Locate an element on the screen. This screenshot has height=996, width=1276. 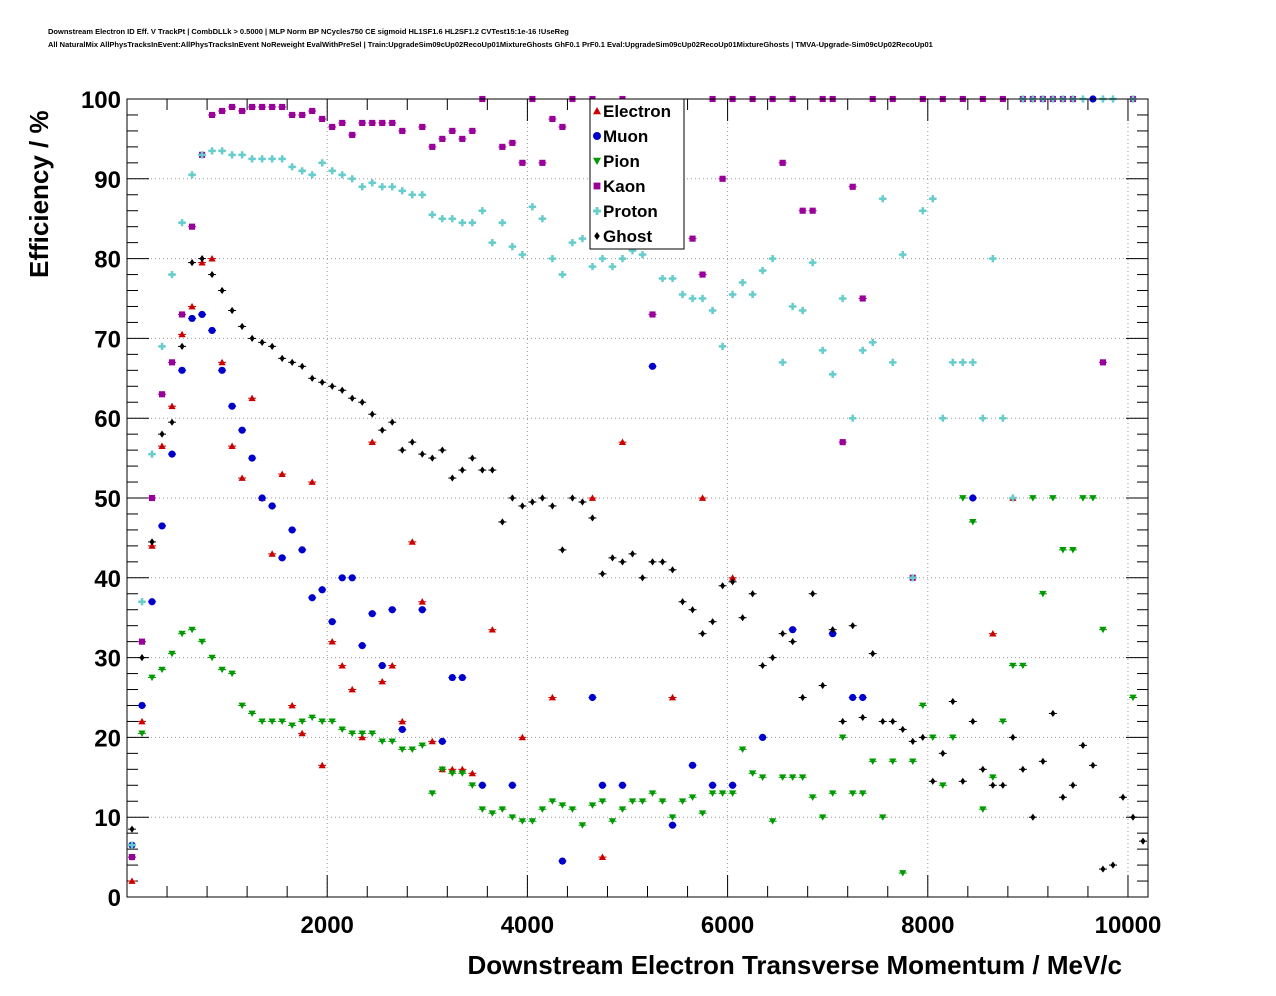
legend-label: Muon is located at coordinates (625, 136).